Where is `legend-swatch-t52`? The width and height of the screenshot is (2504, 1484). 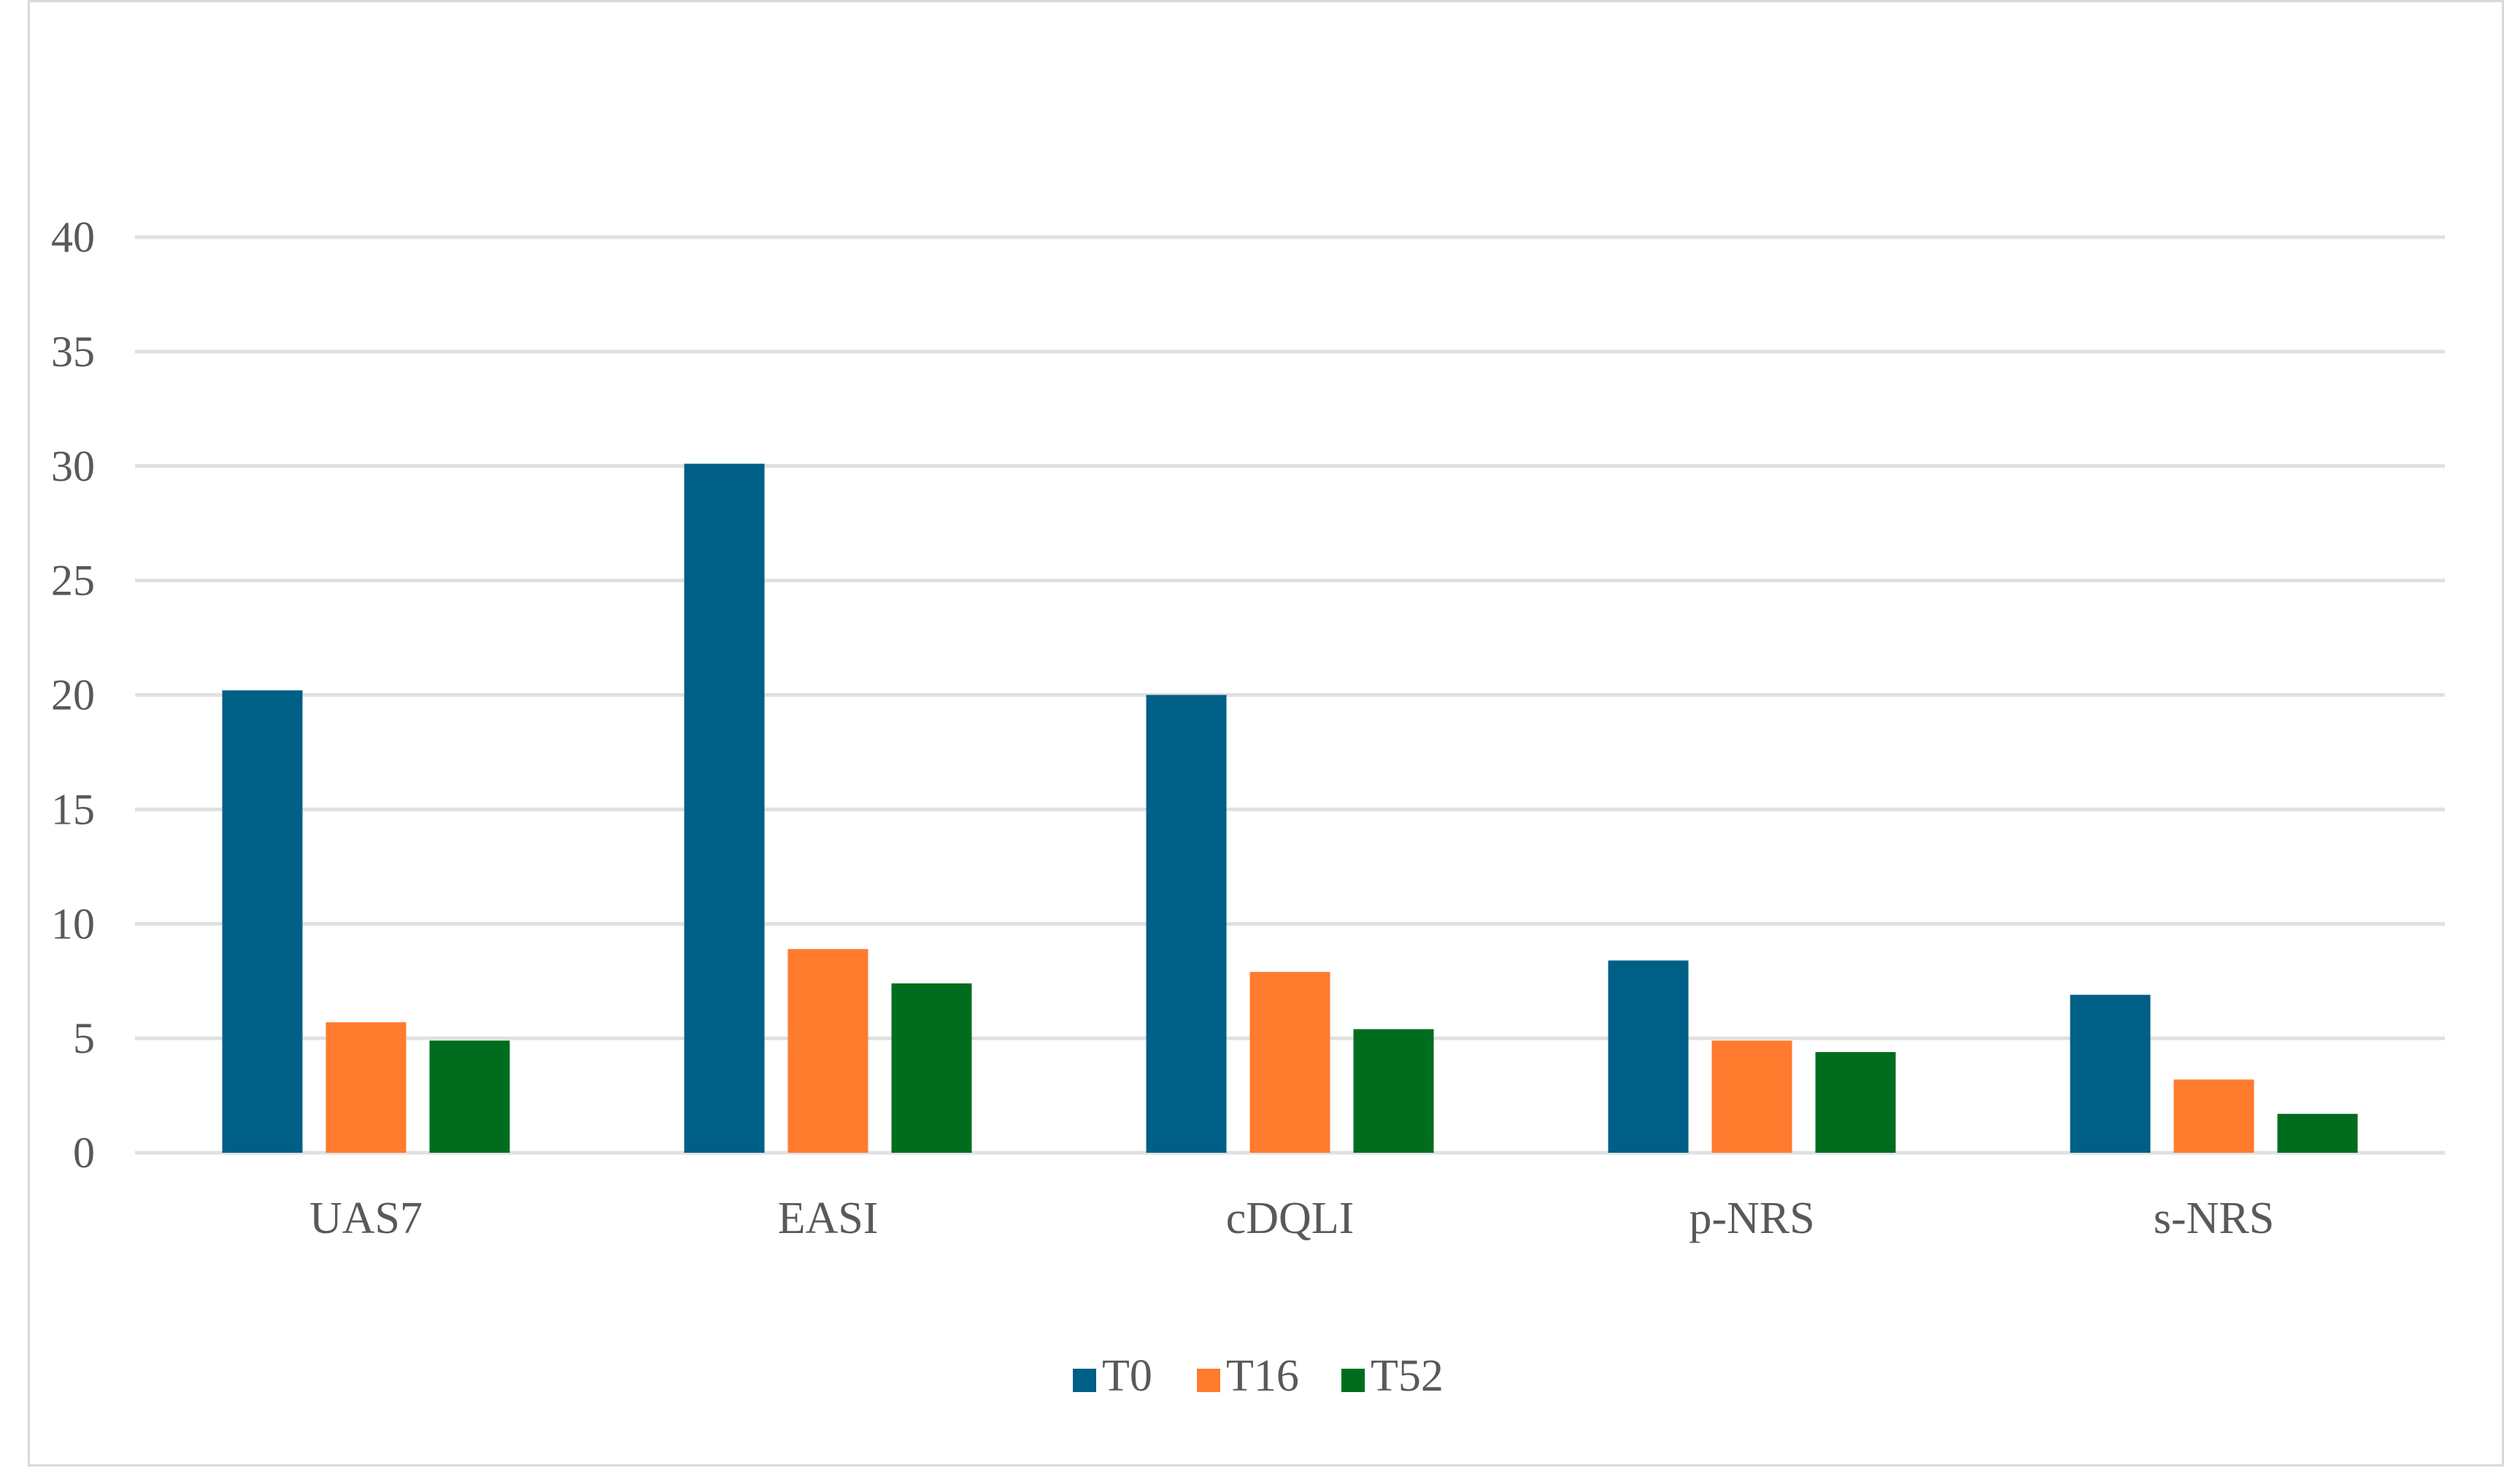
legend-swatch-t52 is located at coordinates (1353, 1380).